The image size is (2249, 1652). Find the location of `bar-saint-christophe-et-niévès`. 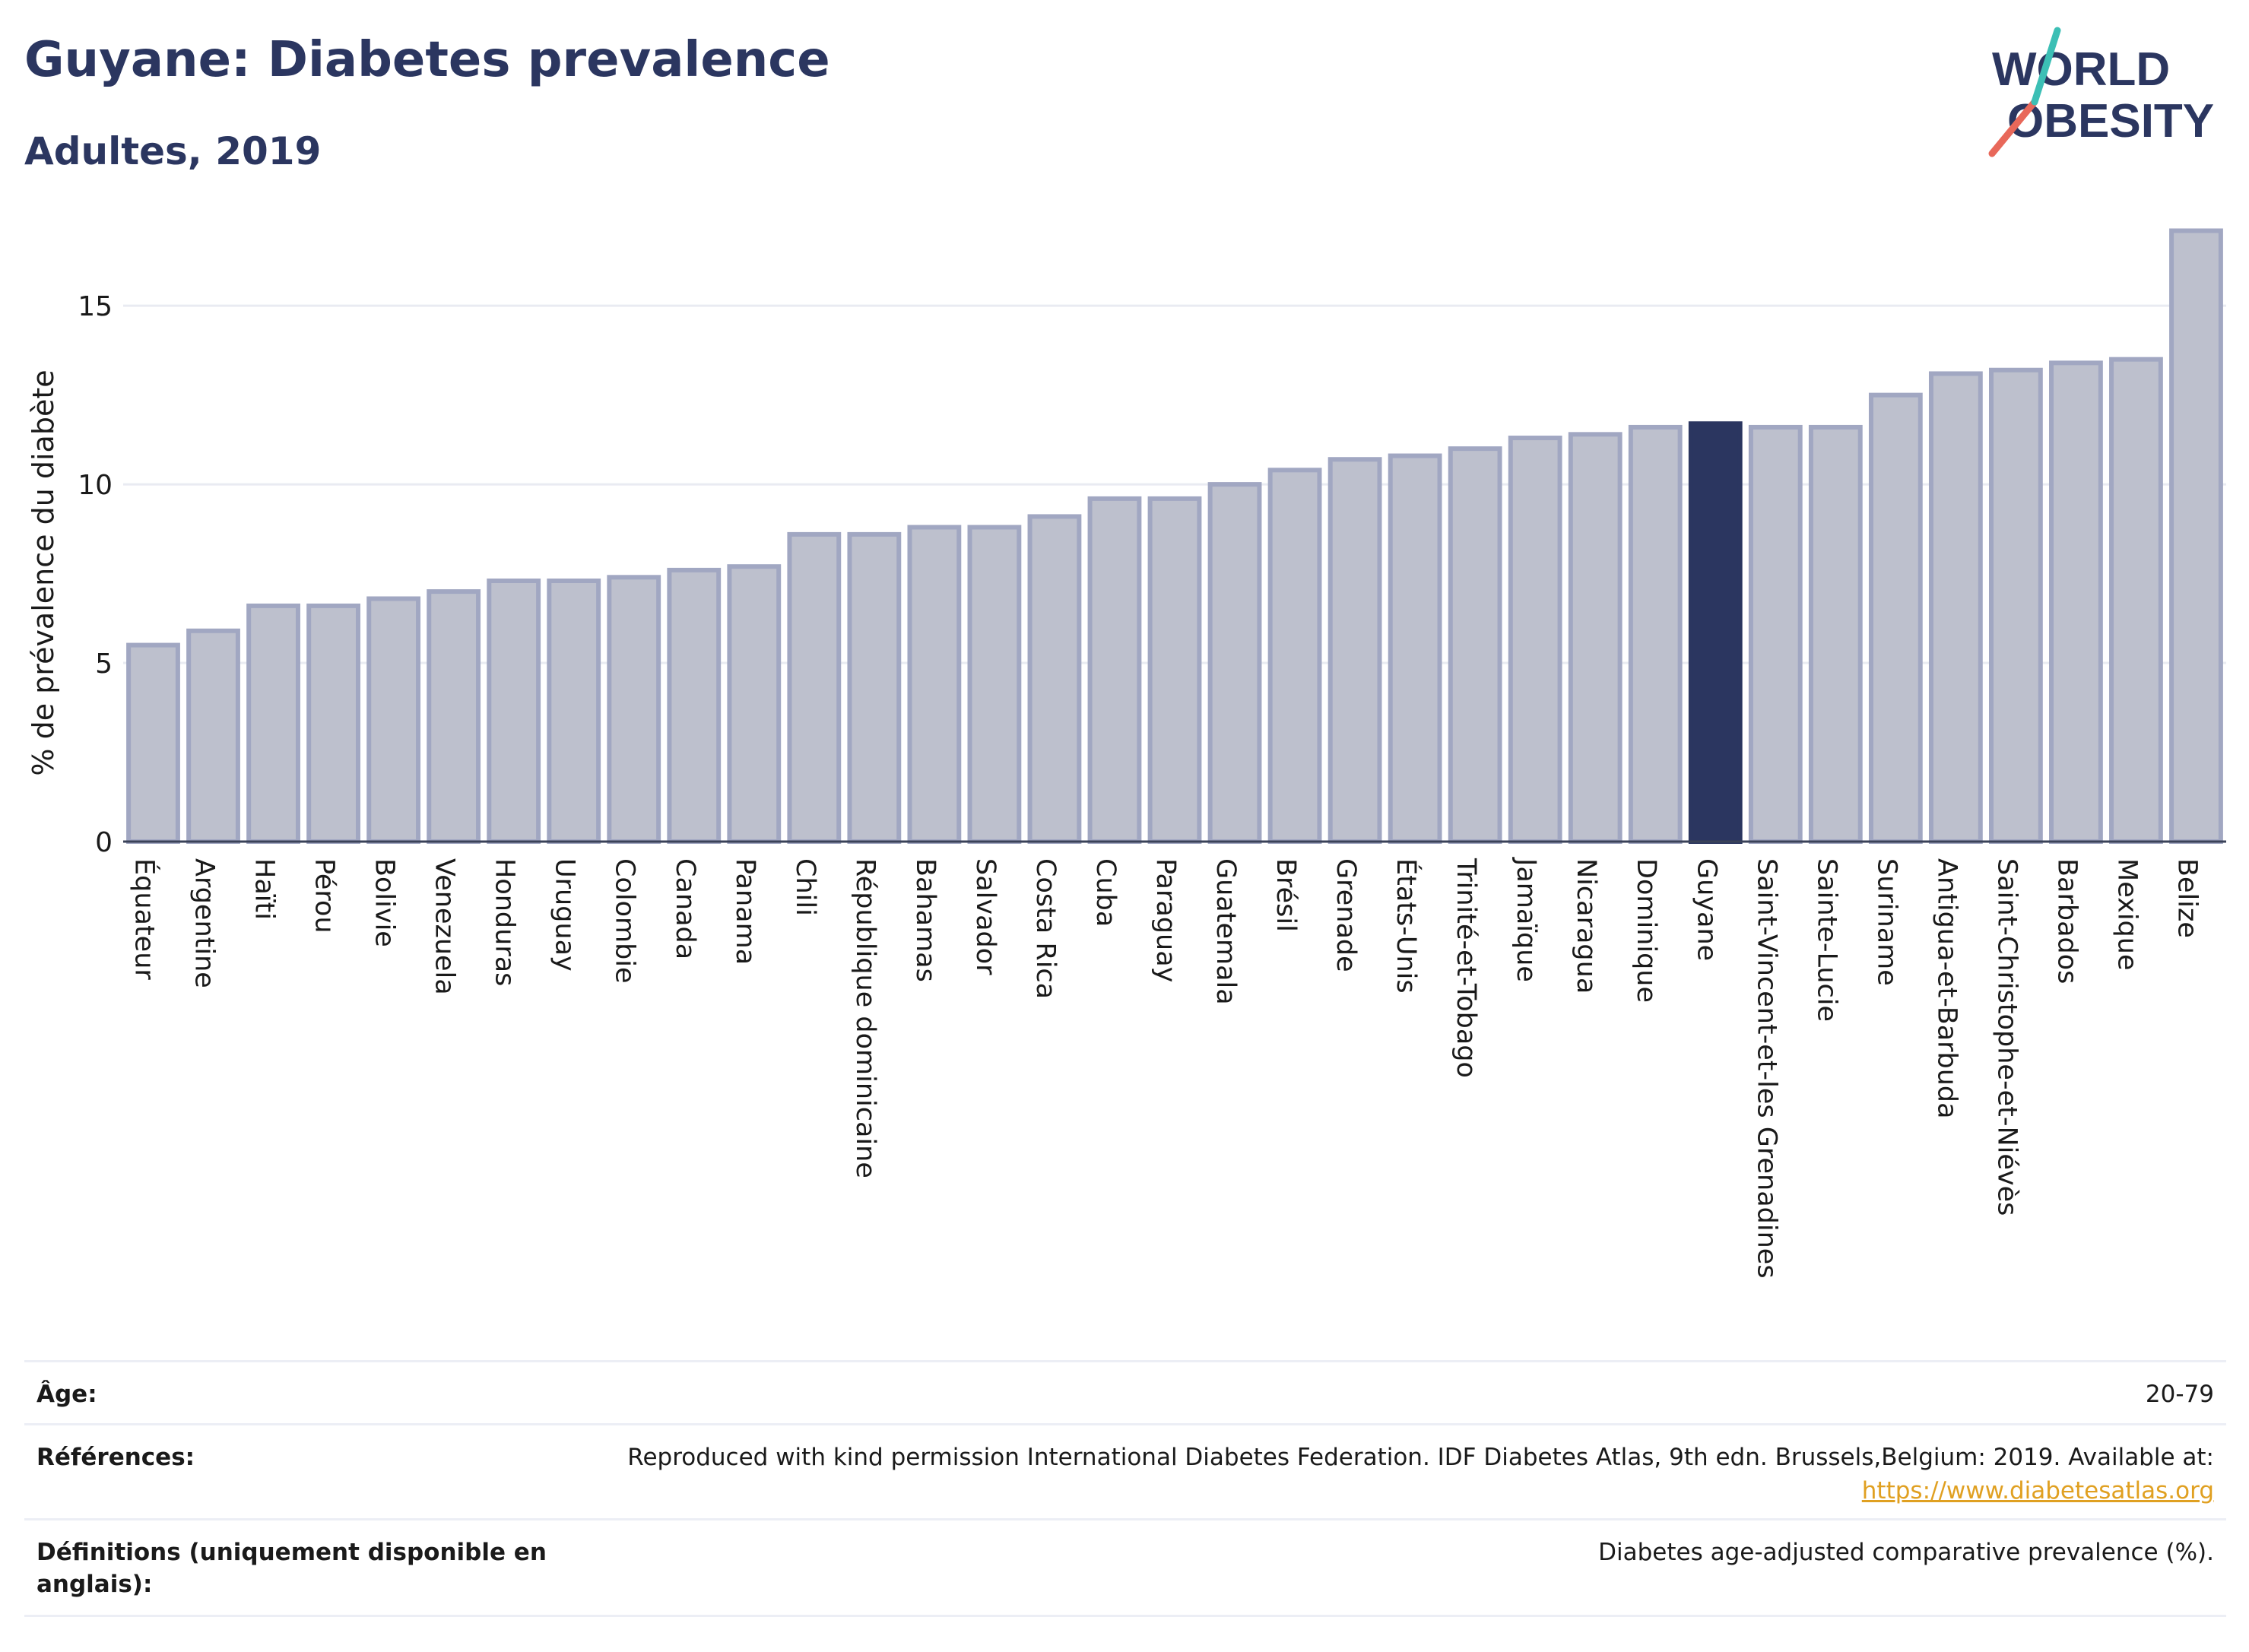

bar-saint-christophe-et-niévès is located at coordinates (2015, 605).